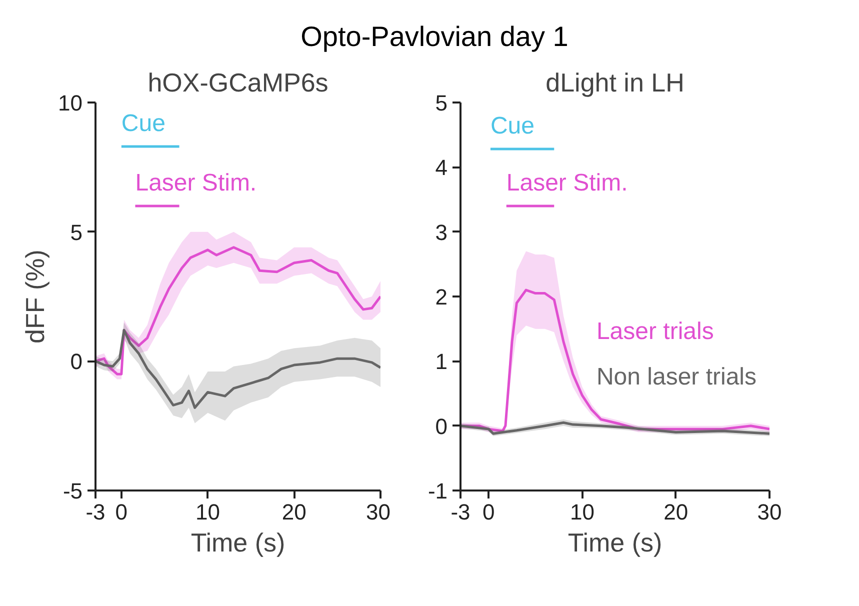 Image resolution: width=859 pixels, height=606 pixels. I want to click on y-tick-label: 4, so click(441, 167).